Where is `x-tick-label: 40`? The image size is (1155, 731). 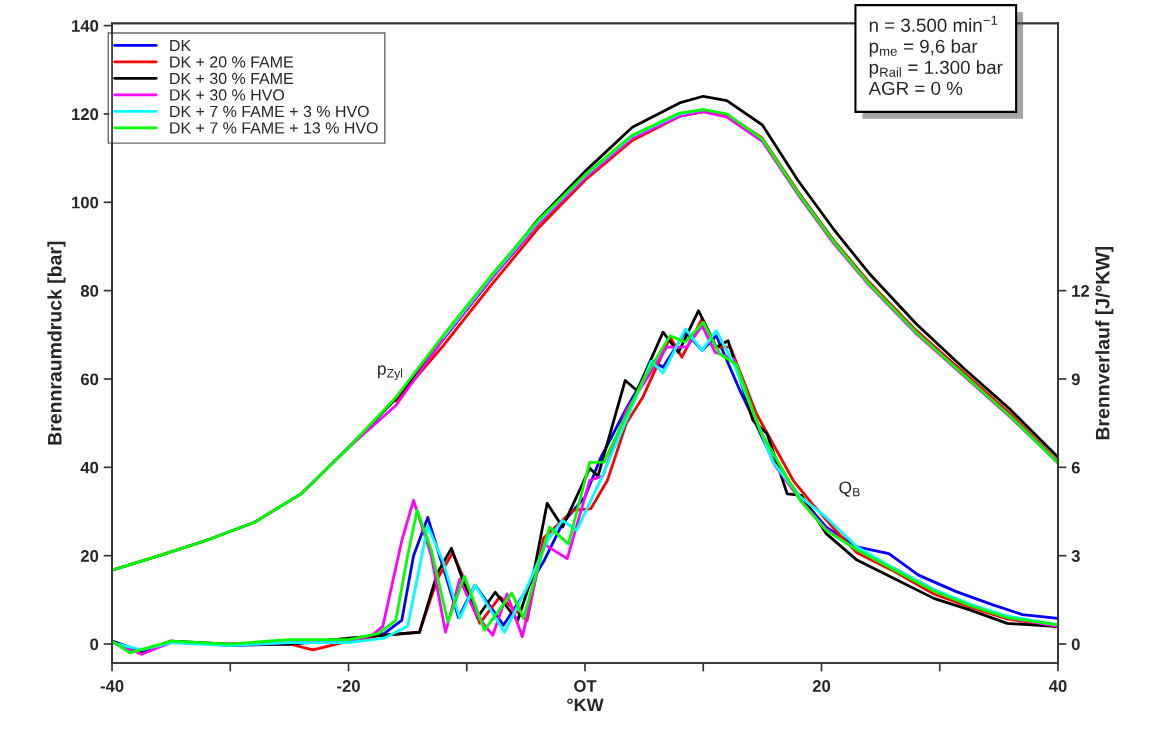 x-tick-label: 40 is located at coordinates (1057, 686).